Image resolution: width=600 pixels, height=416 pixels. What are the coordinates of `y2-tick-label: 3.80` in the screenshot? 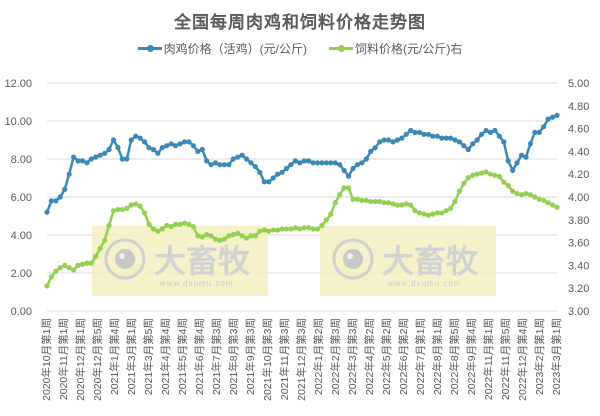 It's located at (578, 221).